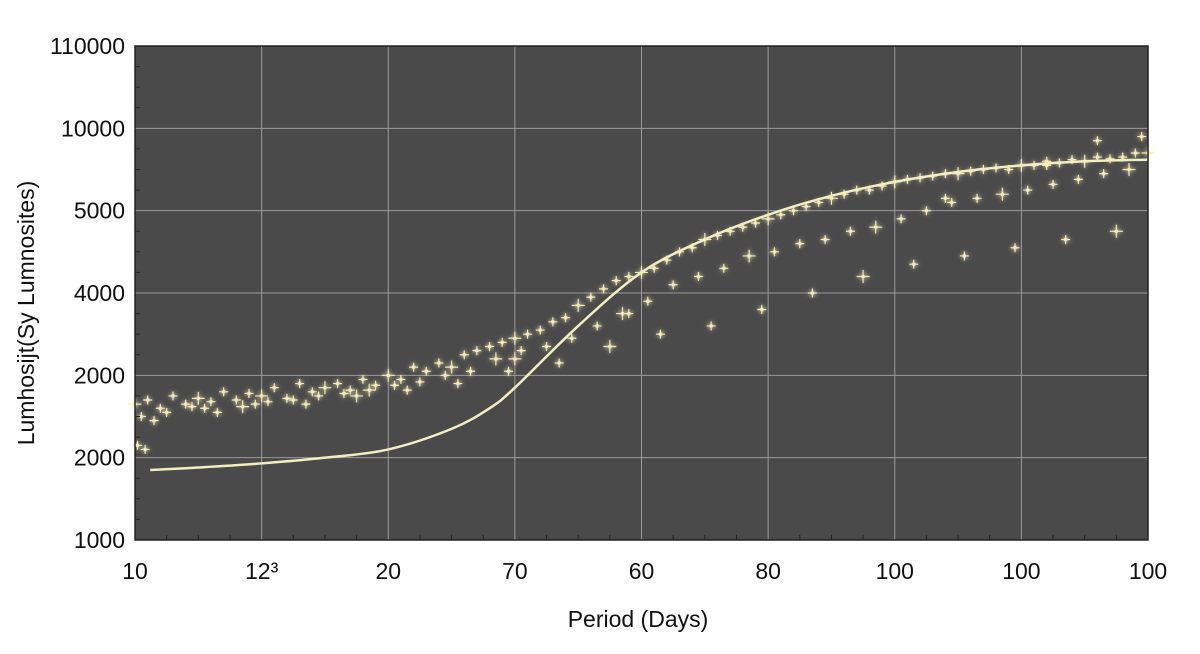  What do you see at coordinates (388, 571) in the screenshot?
I see `x-tick-label: 20` at bounding box center [388, 571].